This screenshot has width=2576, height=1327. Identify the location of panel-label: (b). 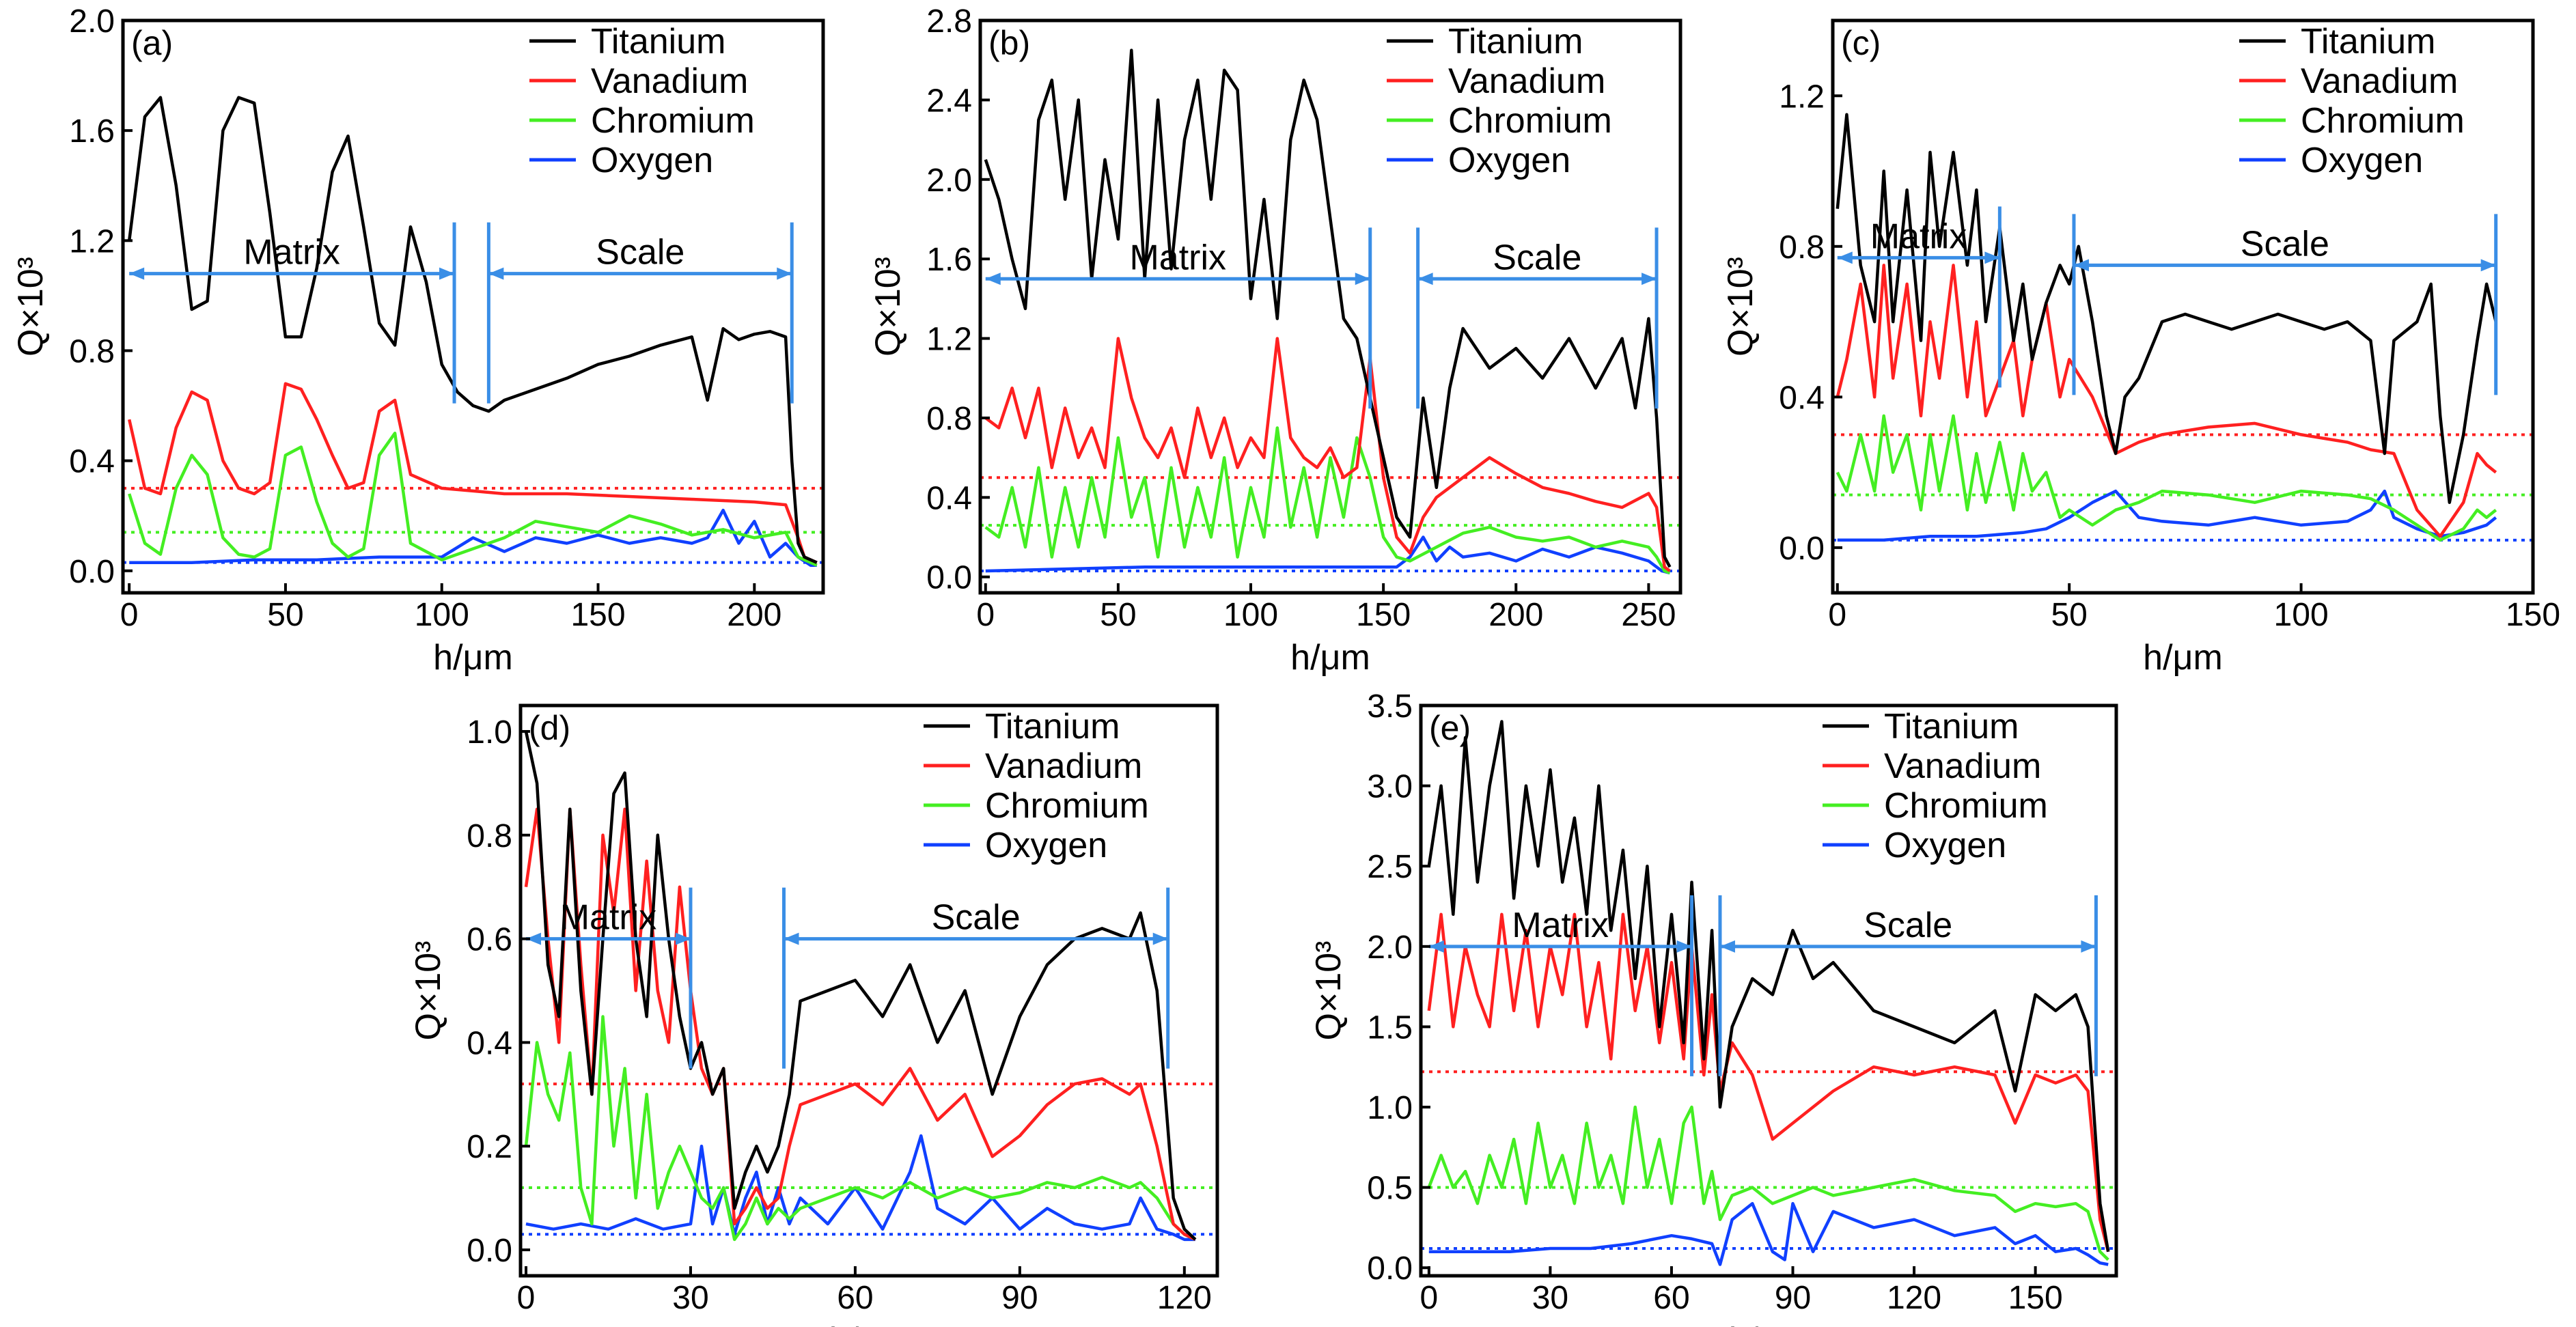
(1009, 43).